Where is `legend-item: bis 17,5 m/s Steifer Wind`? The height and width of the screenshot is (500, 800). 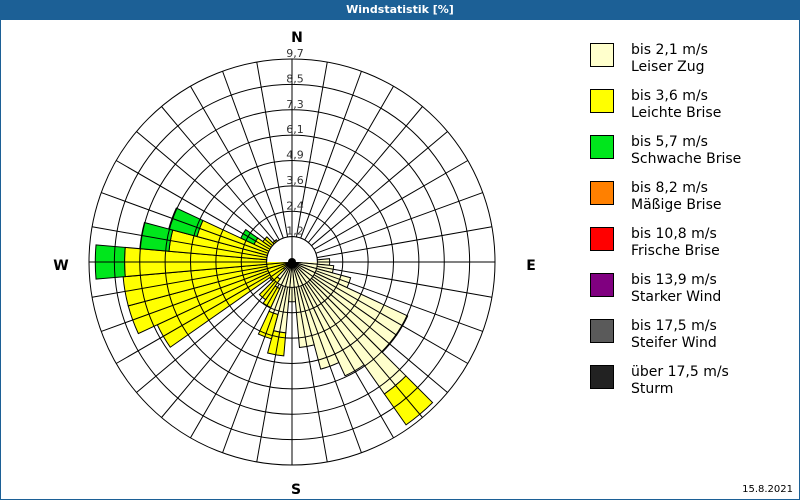 legend-item: bis 17,5 m/s Steifer Wind is located at coordinates (690, 339).